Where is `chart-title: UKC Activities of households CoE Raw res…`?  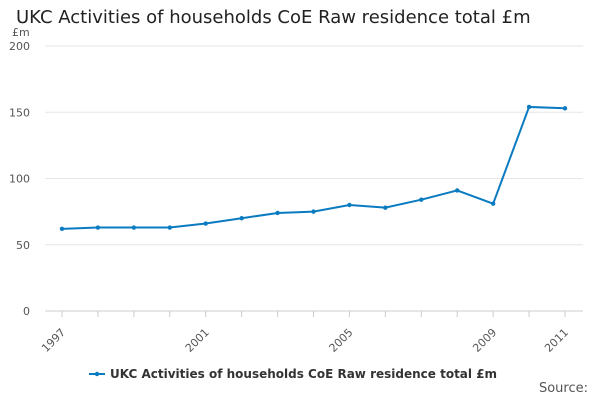 chart-title: UKC Activities of households CoE Raw res… is located at coordinates (273, 17).